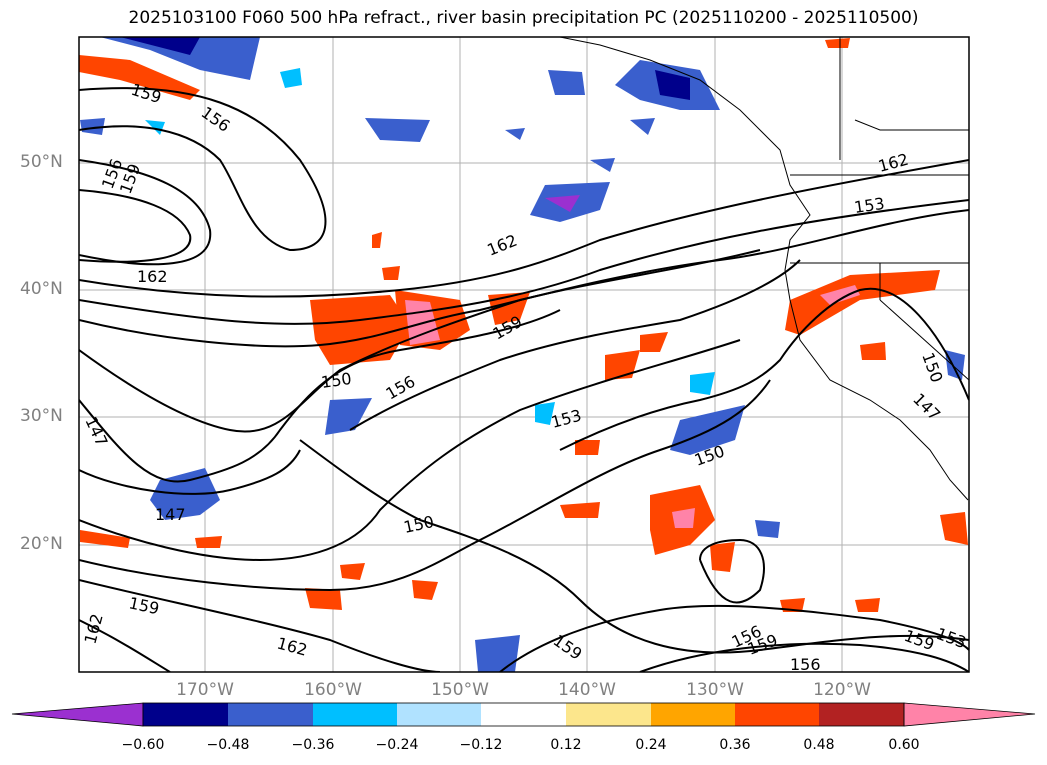 This screenshot has height=765, width=1047. Describe the element at coordinates (805, 664) in the screenshot. I see `contour-label: 156` at that location.